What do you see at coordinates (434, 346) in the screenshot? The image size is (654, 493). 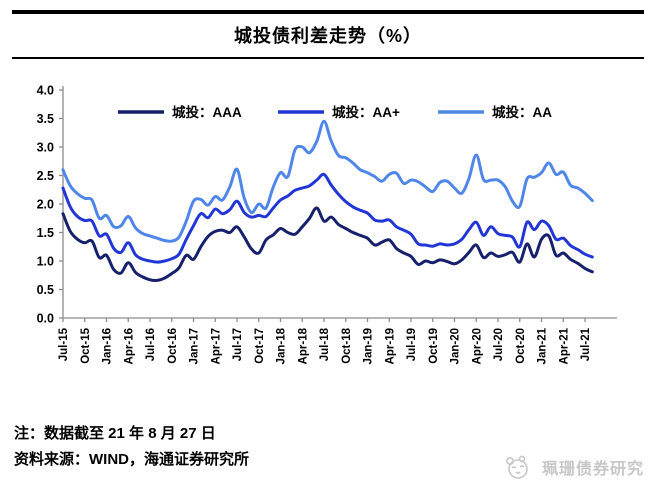 I see `x-tick-label: Oct-19` at bounding box center [434, 346].